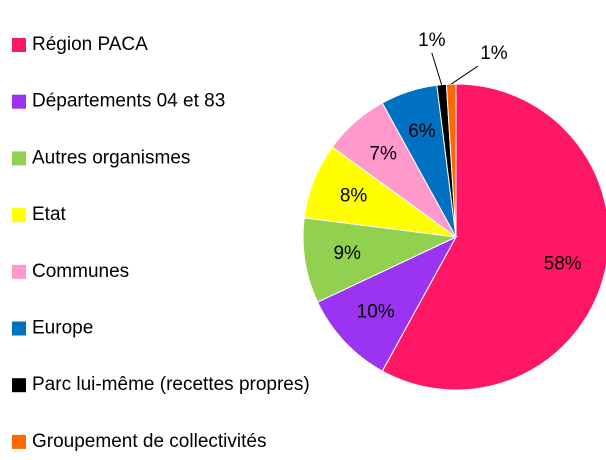 The height and width of the screenshot is (460, 606). What do you see at coordinates (62, 328) in the screenshot?
I see `legend-label: Europe` at bounding box center [62, 328].